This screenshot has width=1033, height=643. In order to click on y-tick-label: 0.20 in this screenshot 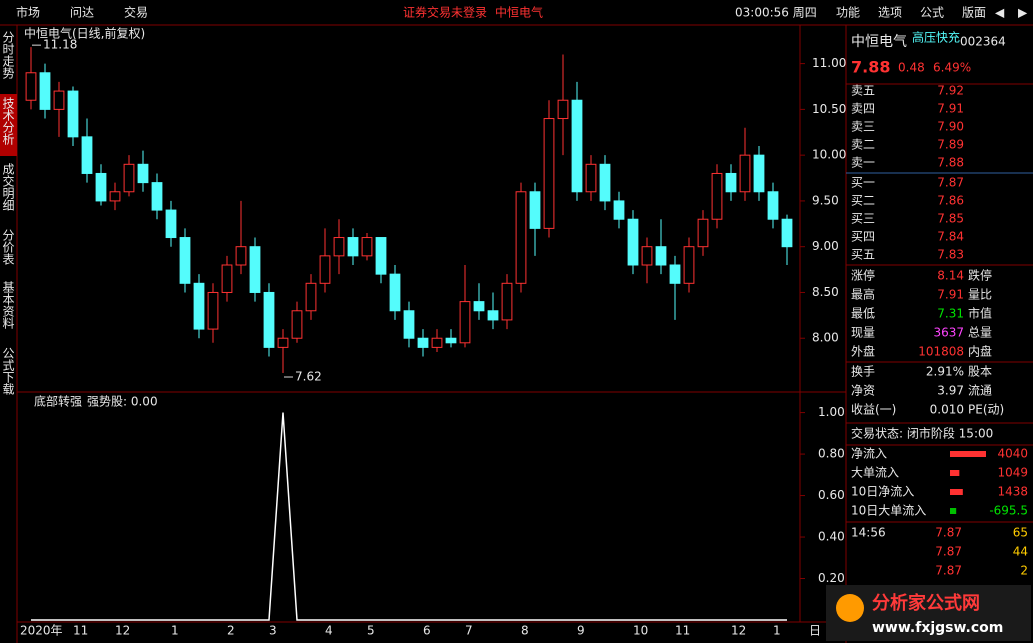, I will do `click(831, 578)`.